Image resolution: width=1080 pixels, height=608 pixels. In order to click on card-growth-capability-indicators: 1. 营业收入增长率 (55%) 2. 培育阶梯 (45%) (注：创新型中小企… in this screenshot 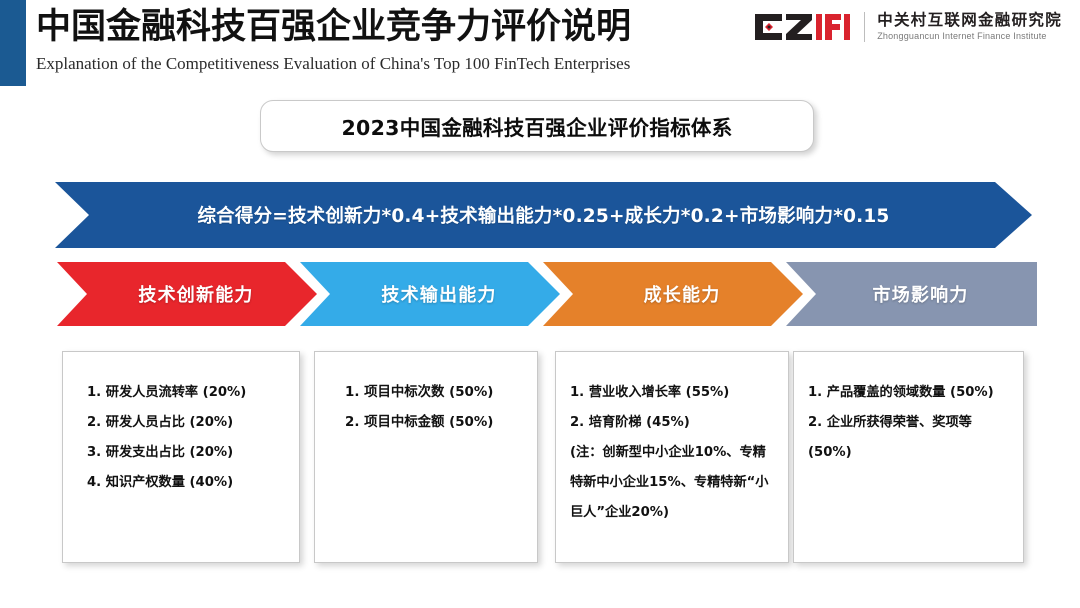, I will do `click(672, 457)`.